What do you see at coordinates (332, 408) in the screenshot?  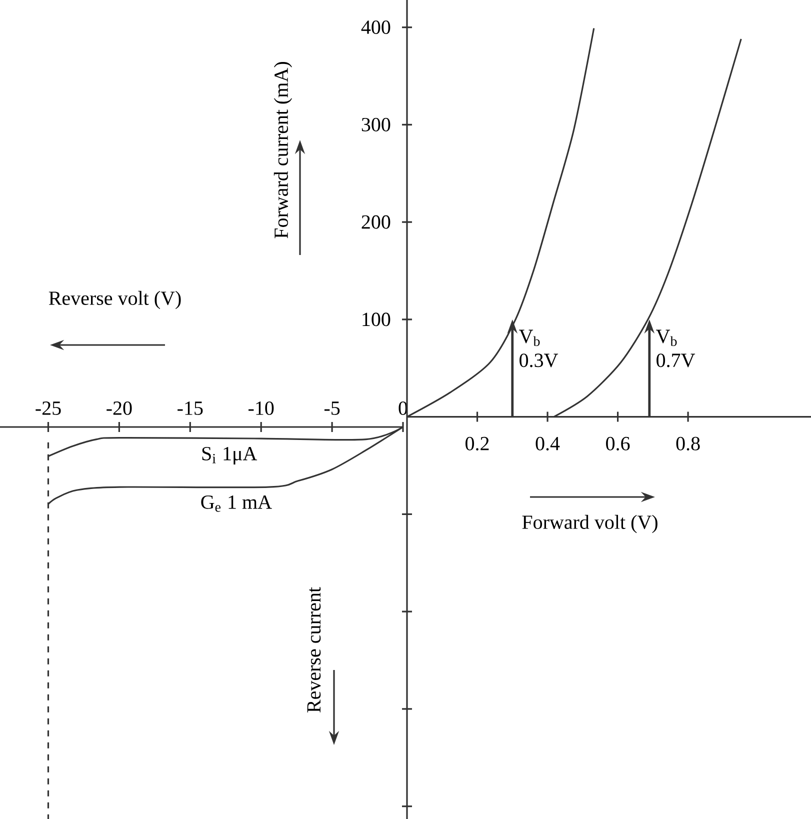 I see `x-tick-label: -5` at bounding box center [332, 408].